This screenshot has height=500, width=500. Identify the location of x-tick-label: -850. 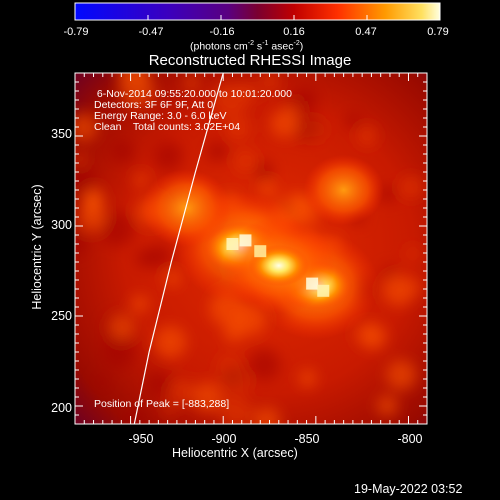
(307, 439).